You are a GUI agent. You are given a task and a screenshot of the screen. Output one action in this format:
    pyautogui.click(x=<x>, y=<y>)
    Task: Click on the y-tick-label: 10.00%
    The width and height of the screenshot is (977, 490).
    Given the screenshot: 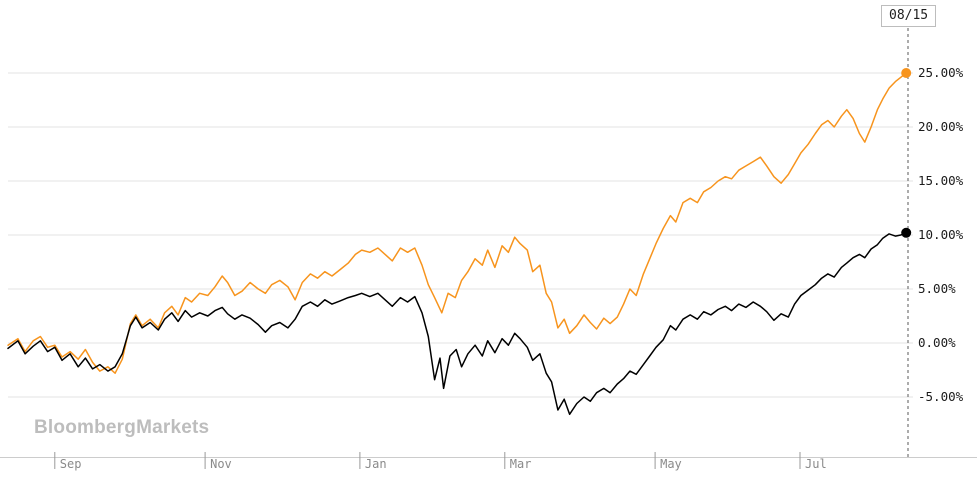 What is the action you would take?
    pyautogui.click(x=941, y=234)
    